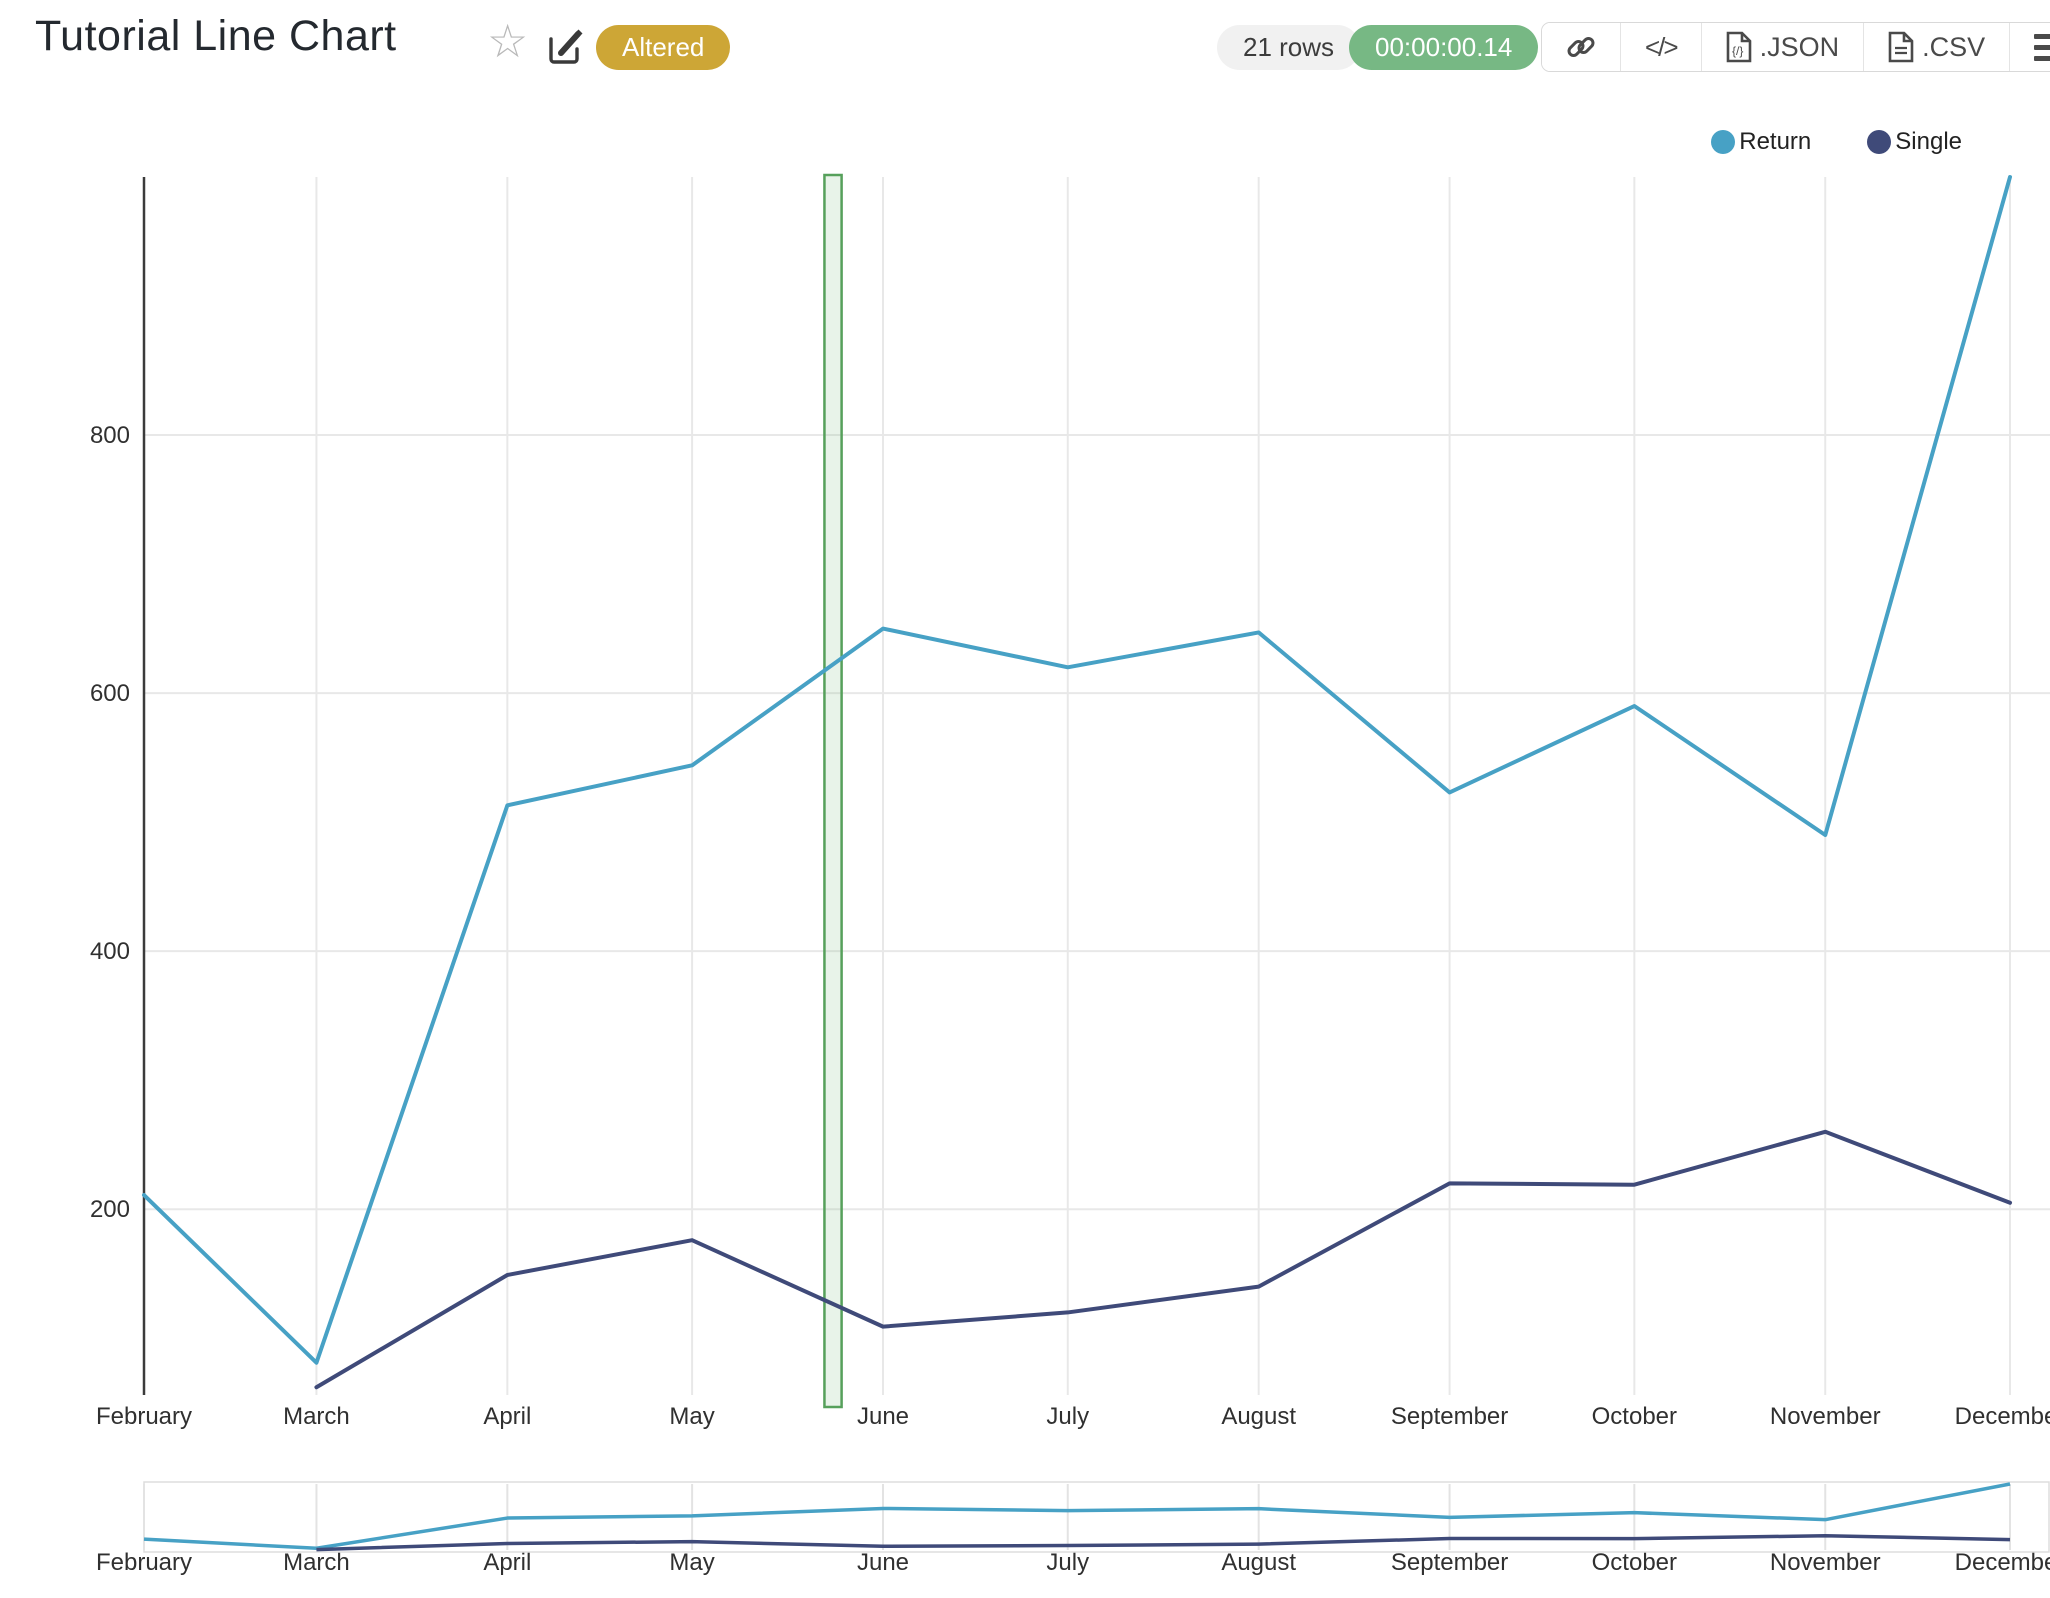 The image size is (2050, 1598). Describe the element at coordinates (1775, 141) in the screenshot. I see `legend-label-return: Return` at that location.